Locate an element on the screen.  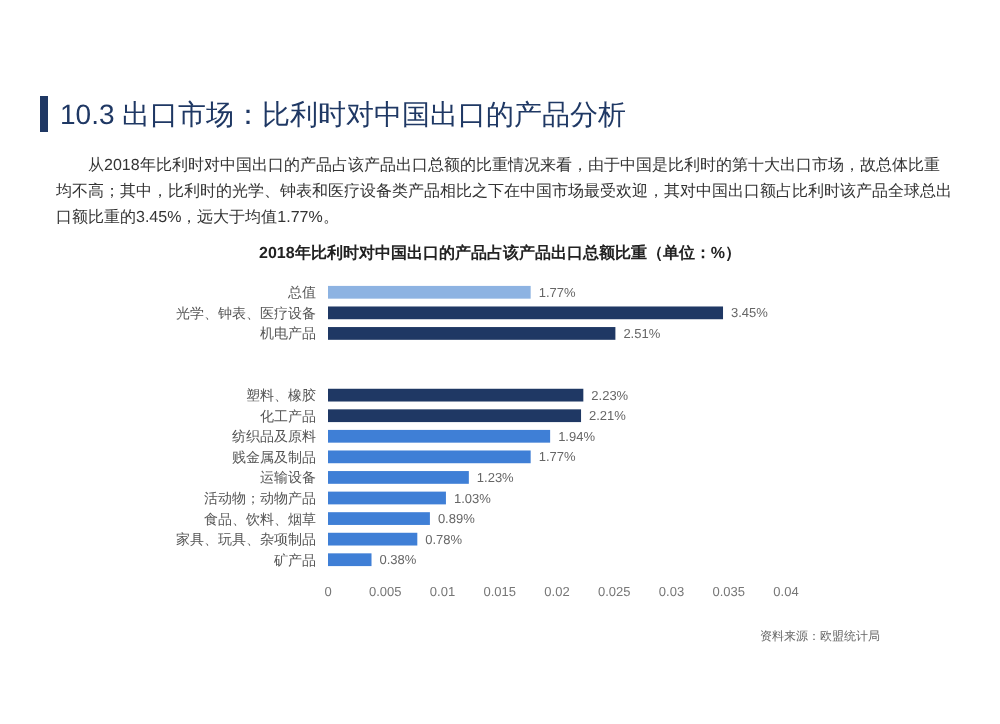
chart-subtitle: 2018年比利时对中国出口的产品占该产品出口总额比重（单位：%） is located at coordinates (500, 253).